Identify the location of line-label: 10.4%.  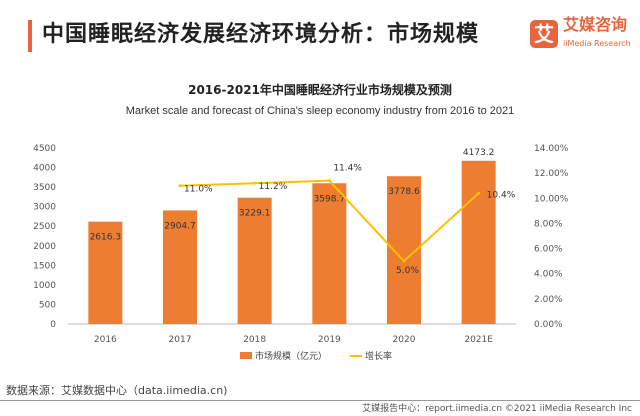
(501, 195).